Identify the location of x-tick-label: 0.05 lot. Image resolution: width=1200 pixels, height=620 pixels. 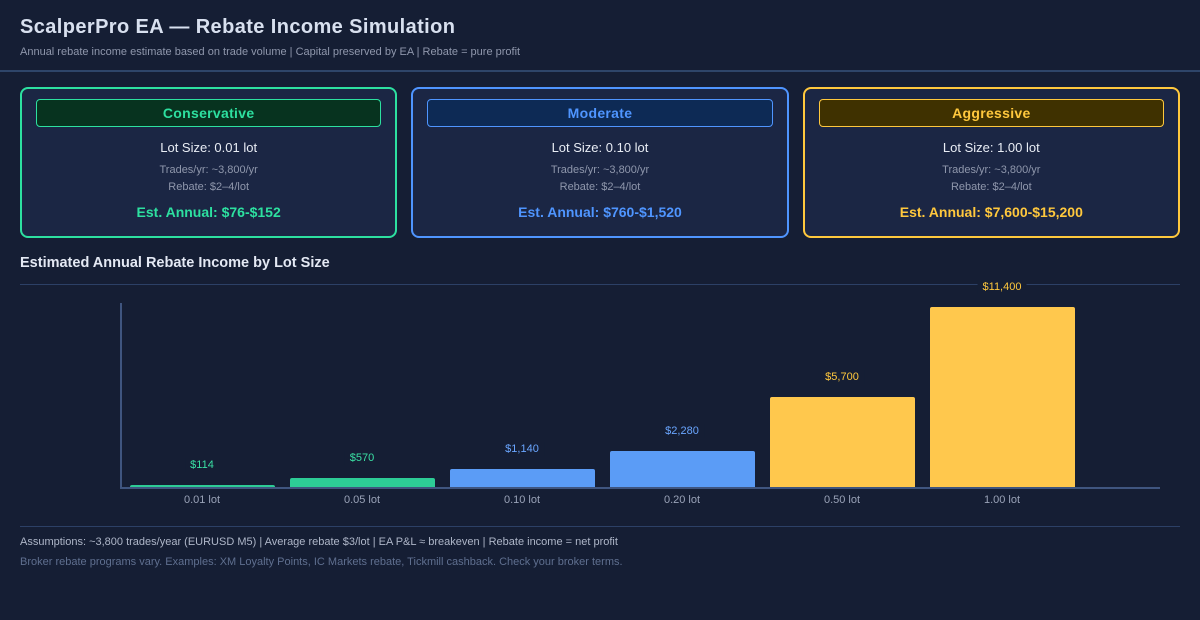
(362, 500).